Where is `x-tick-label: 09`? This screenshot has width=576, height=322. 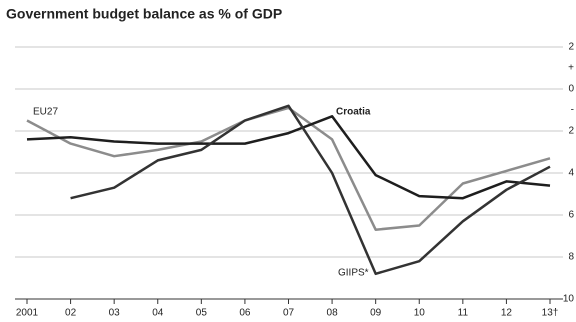
x-tick-label: 09 is located at coordinates (376, 313).